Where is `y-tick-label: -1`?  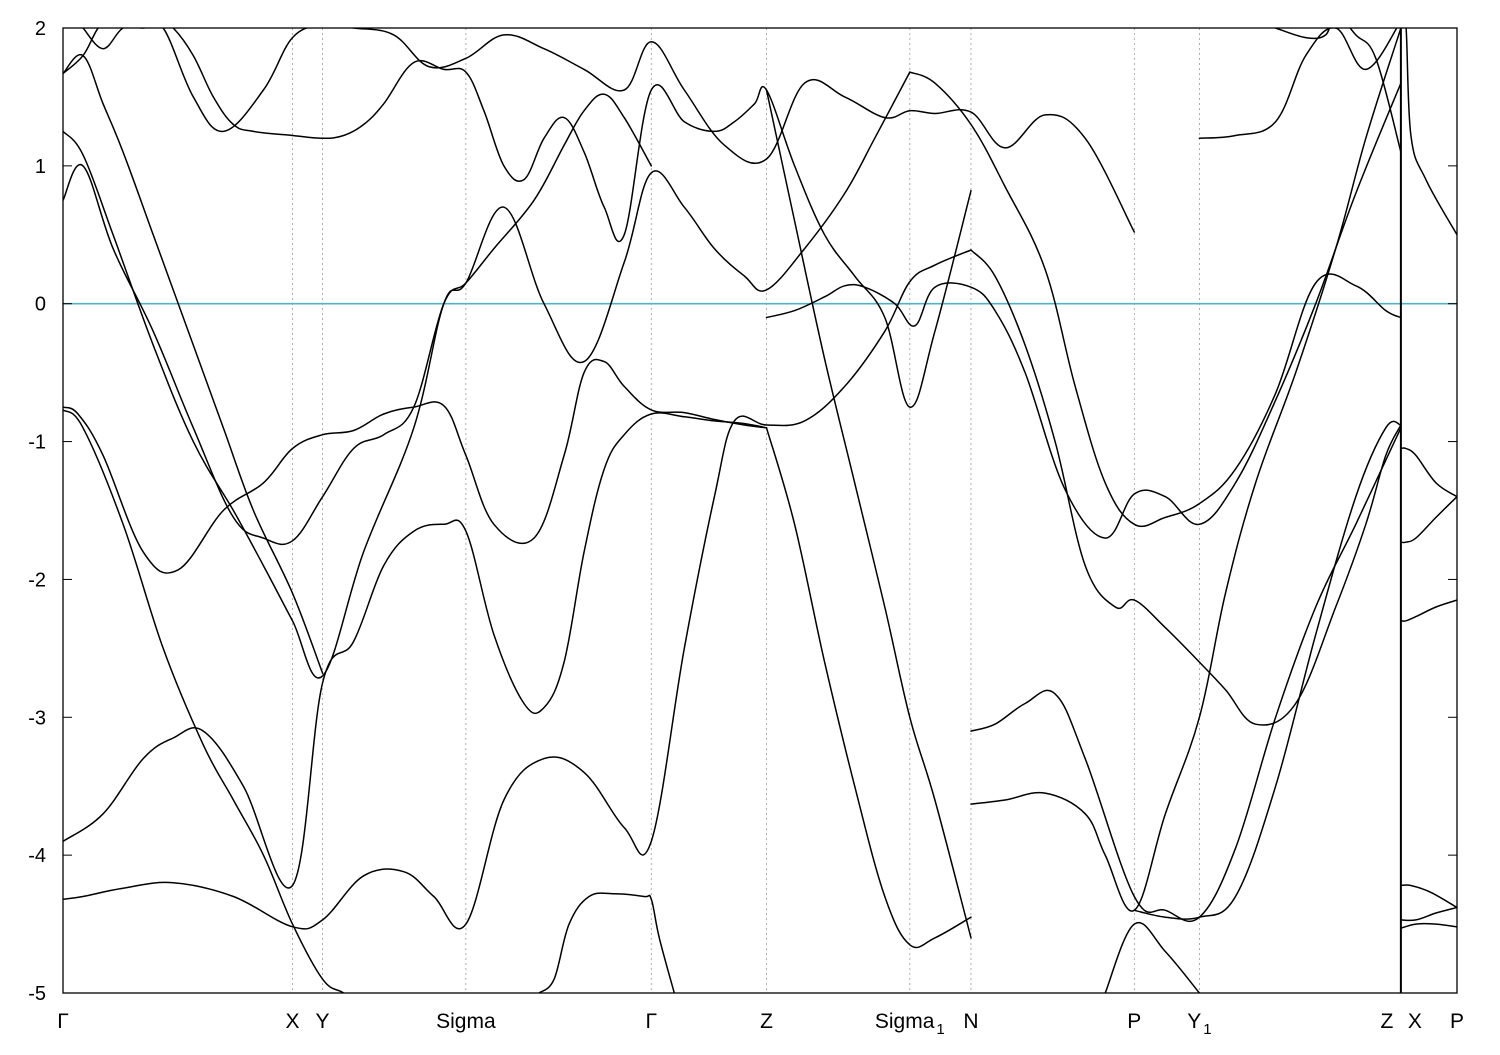 y-tick-label: -1 is located at coordinates (37, 443).